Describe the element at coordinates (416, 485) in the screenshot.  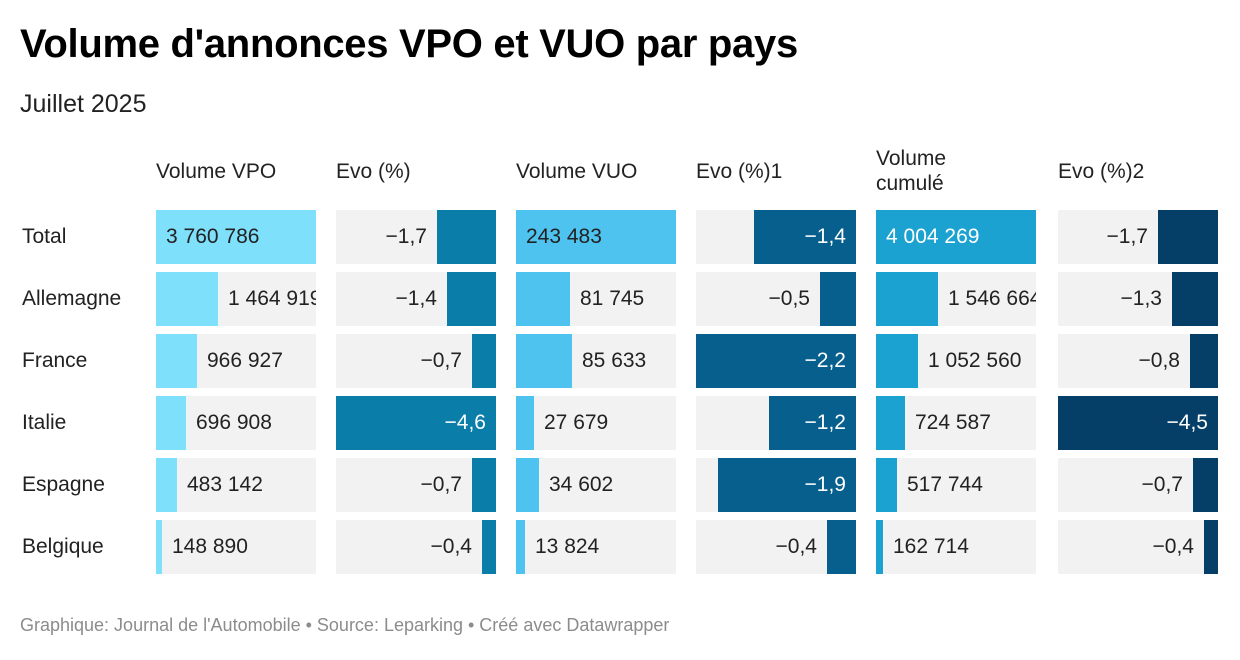
I see `table-cell-evo1: −0,7` at that location.